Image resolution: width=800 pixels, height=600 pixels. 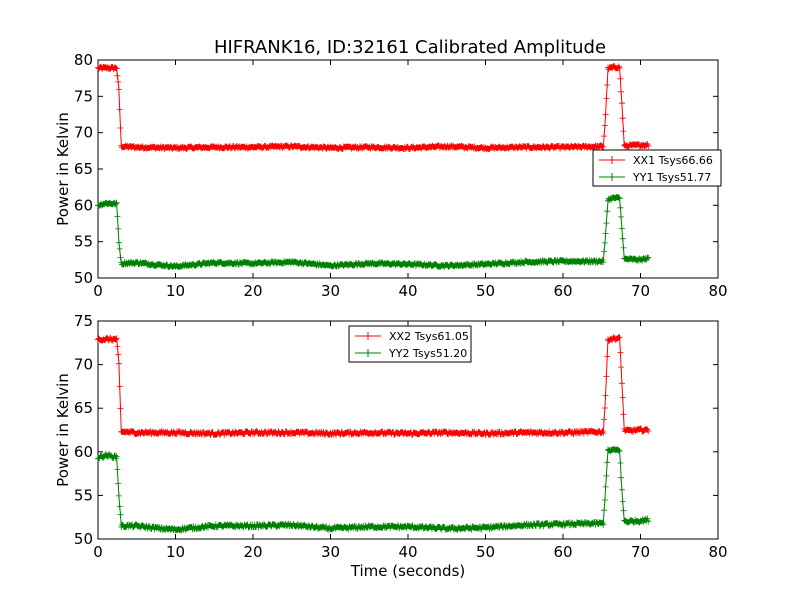 I want to click on legend: XX2 Tsys61.05 YY2 Tsys51.20, so click(x=410, y=344).